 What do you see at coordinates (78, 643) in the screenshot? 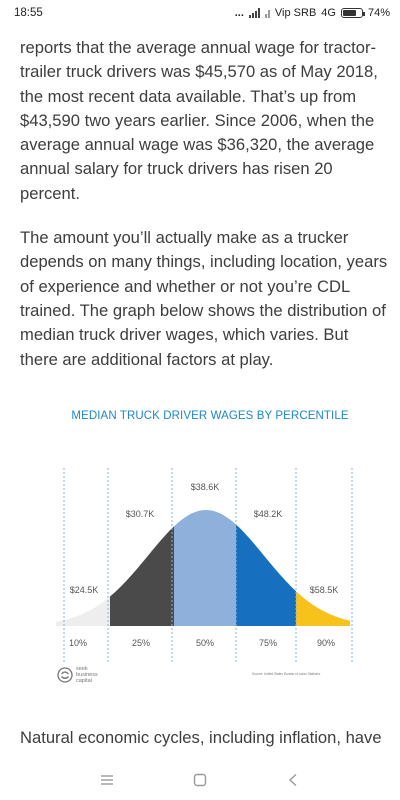
I see `percentile-tick-label: 10%` at bounding box center [78, 643].